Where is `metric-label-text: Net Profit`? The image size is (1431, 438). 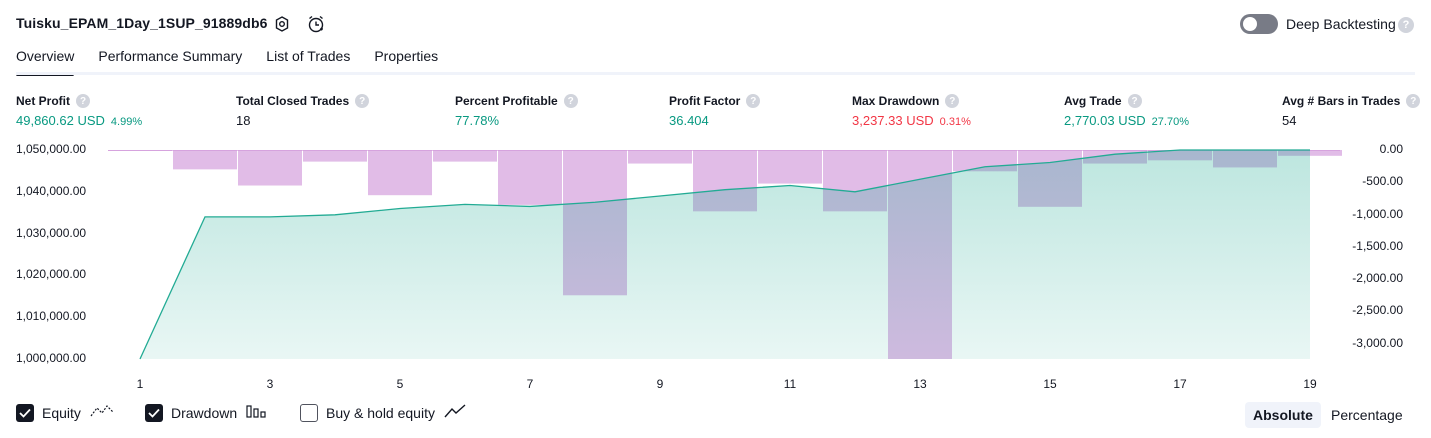
metric-label-text: Net Profit is located at coordinates (43, 101).